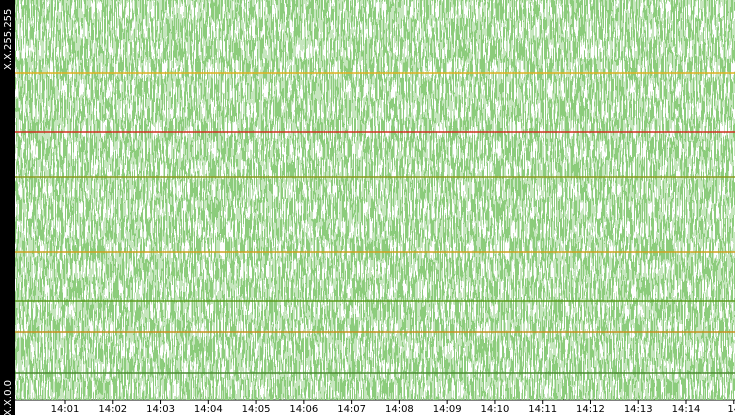 This screenshot has width=735, height=419. I want to click on x-tick-label: 14:13, so click(638, 409).